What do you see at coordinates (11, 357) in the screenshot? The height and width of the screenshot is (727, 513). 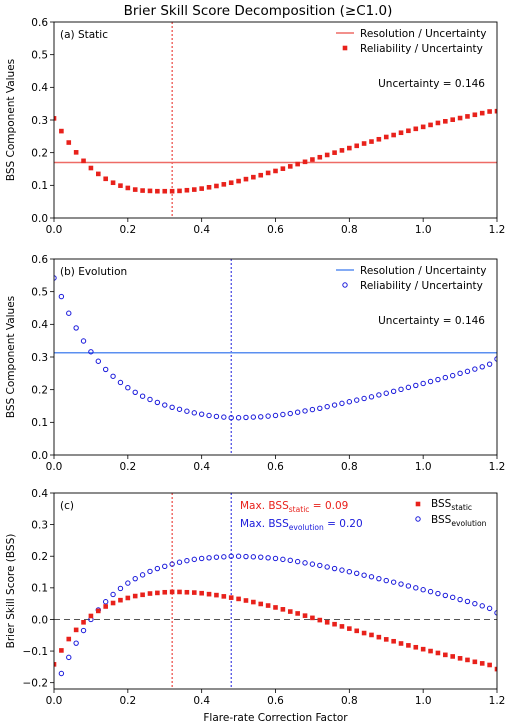 I see `y-axis-label: BSS Component Values` at bounding box center [11, 357].